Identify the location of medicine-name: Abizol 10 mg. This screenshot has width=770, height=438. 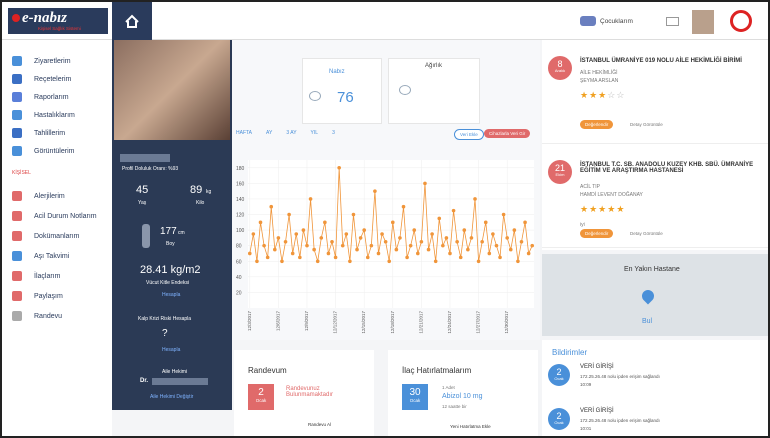
(462, 396).